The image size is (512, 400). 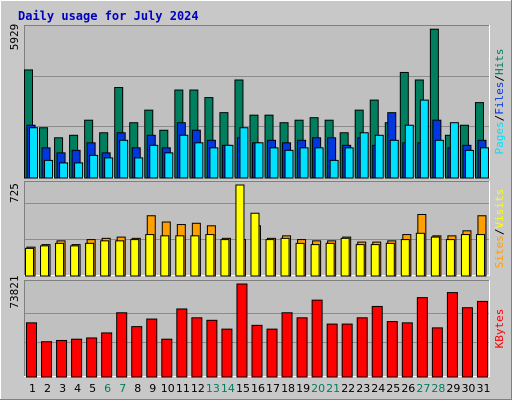 I want to click on day-label: 11, so click(x=183, y=388).